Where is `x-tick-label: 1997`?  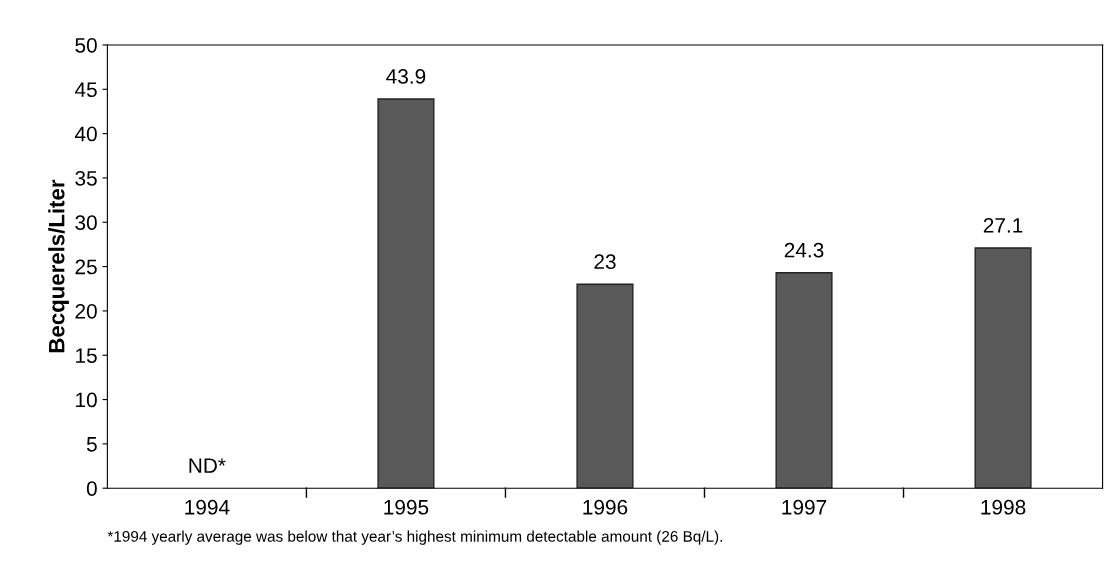
x-tick-label: 1997 is located at coordinates (804, 507).